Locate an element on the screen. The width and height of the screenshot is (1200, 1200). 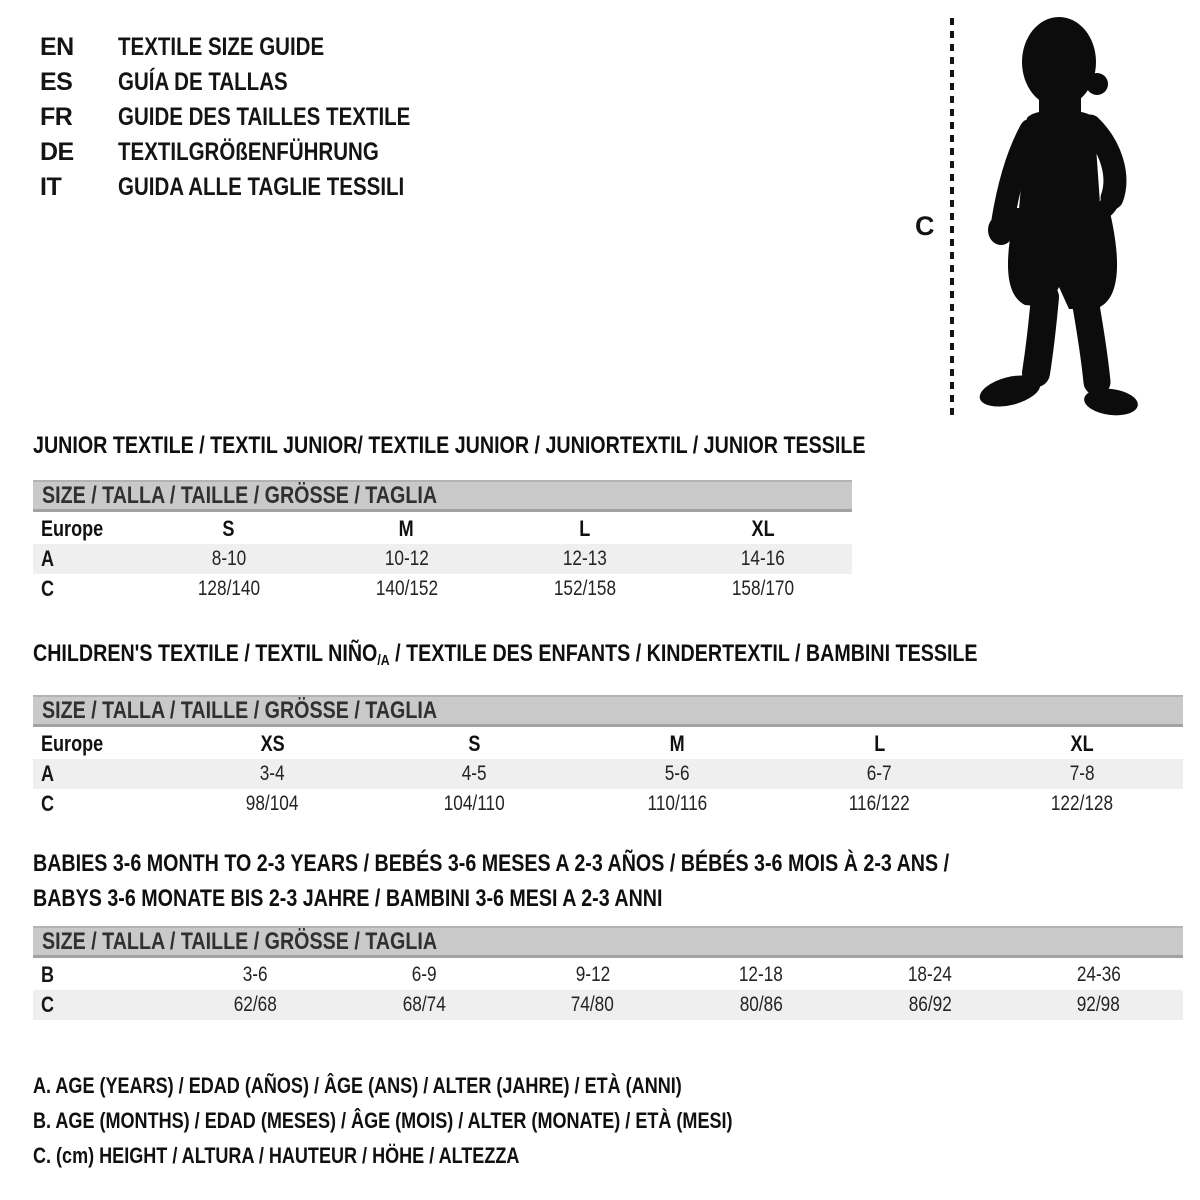
height-measure-label: C is located at coordinates (925, 226).